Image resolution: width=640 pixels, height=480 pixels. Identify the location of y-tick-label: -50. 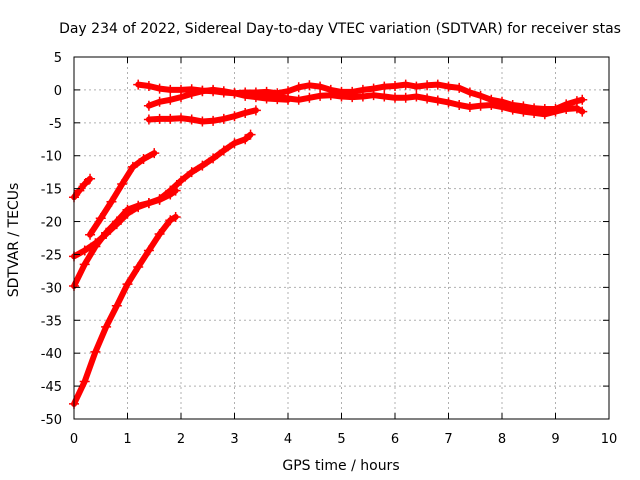
(51, 420).